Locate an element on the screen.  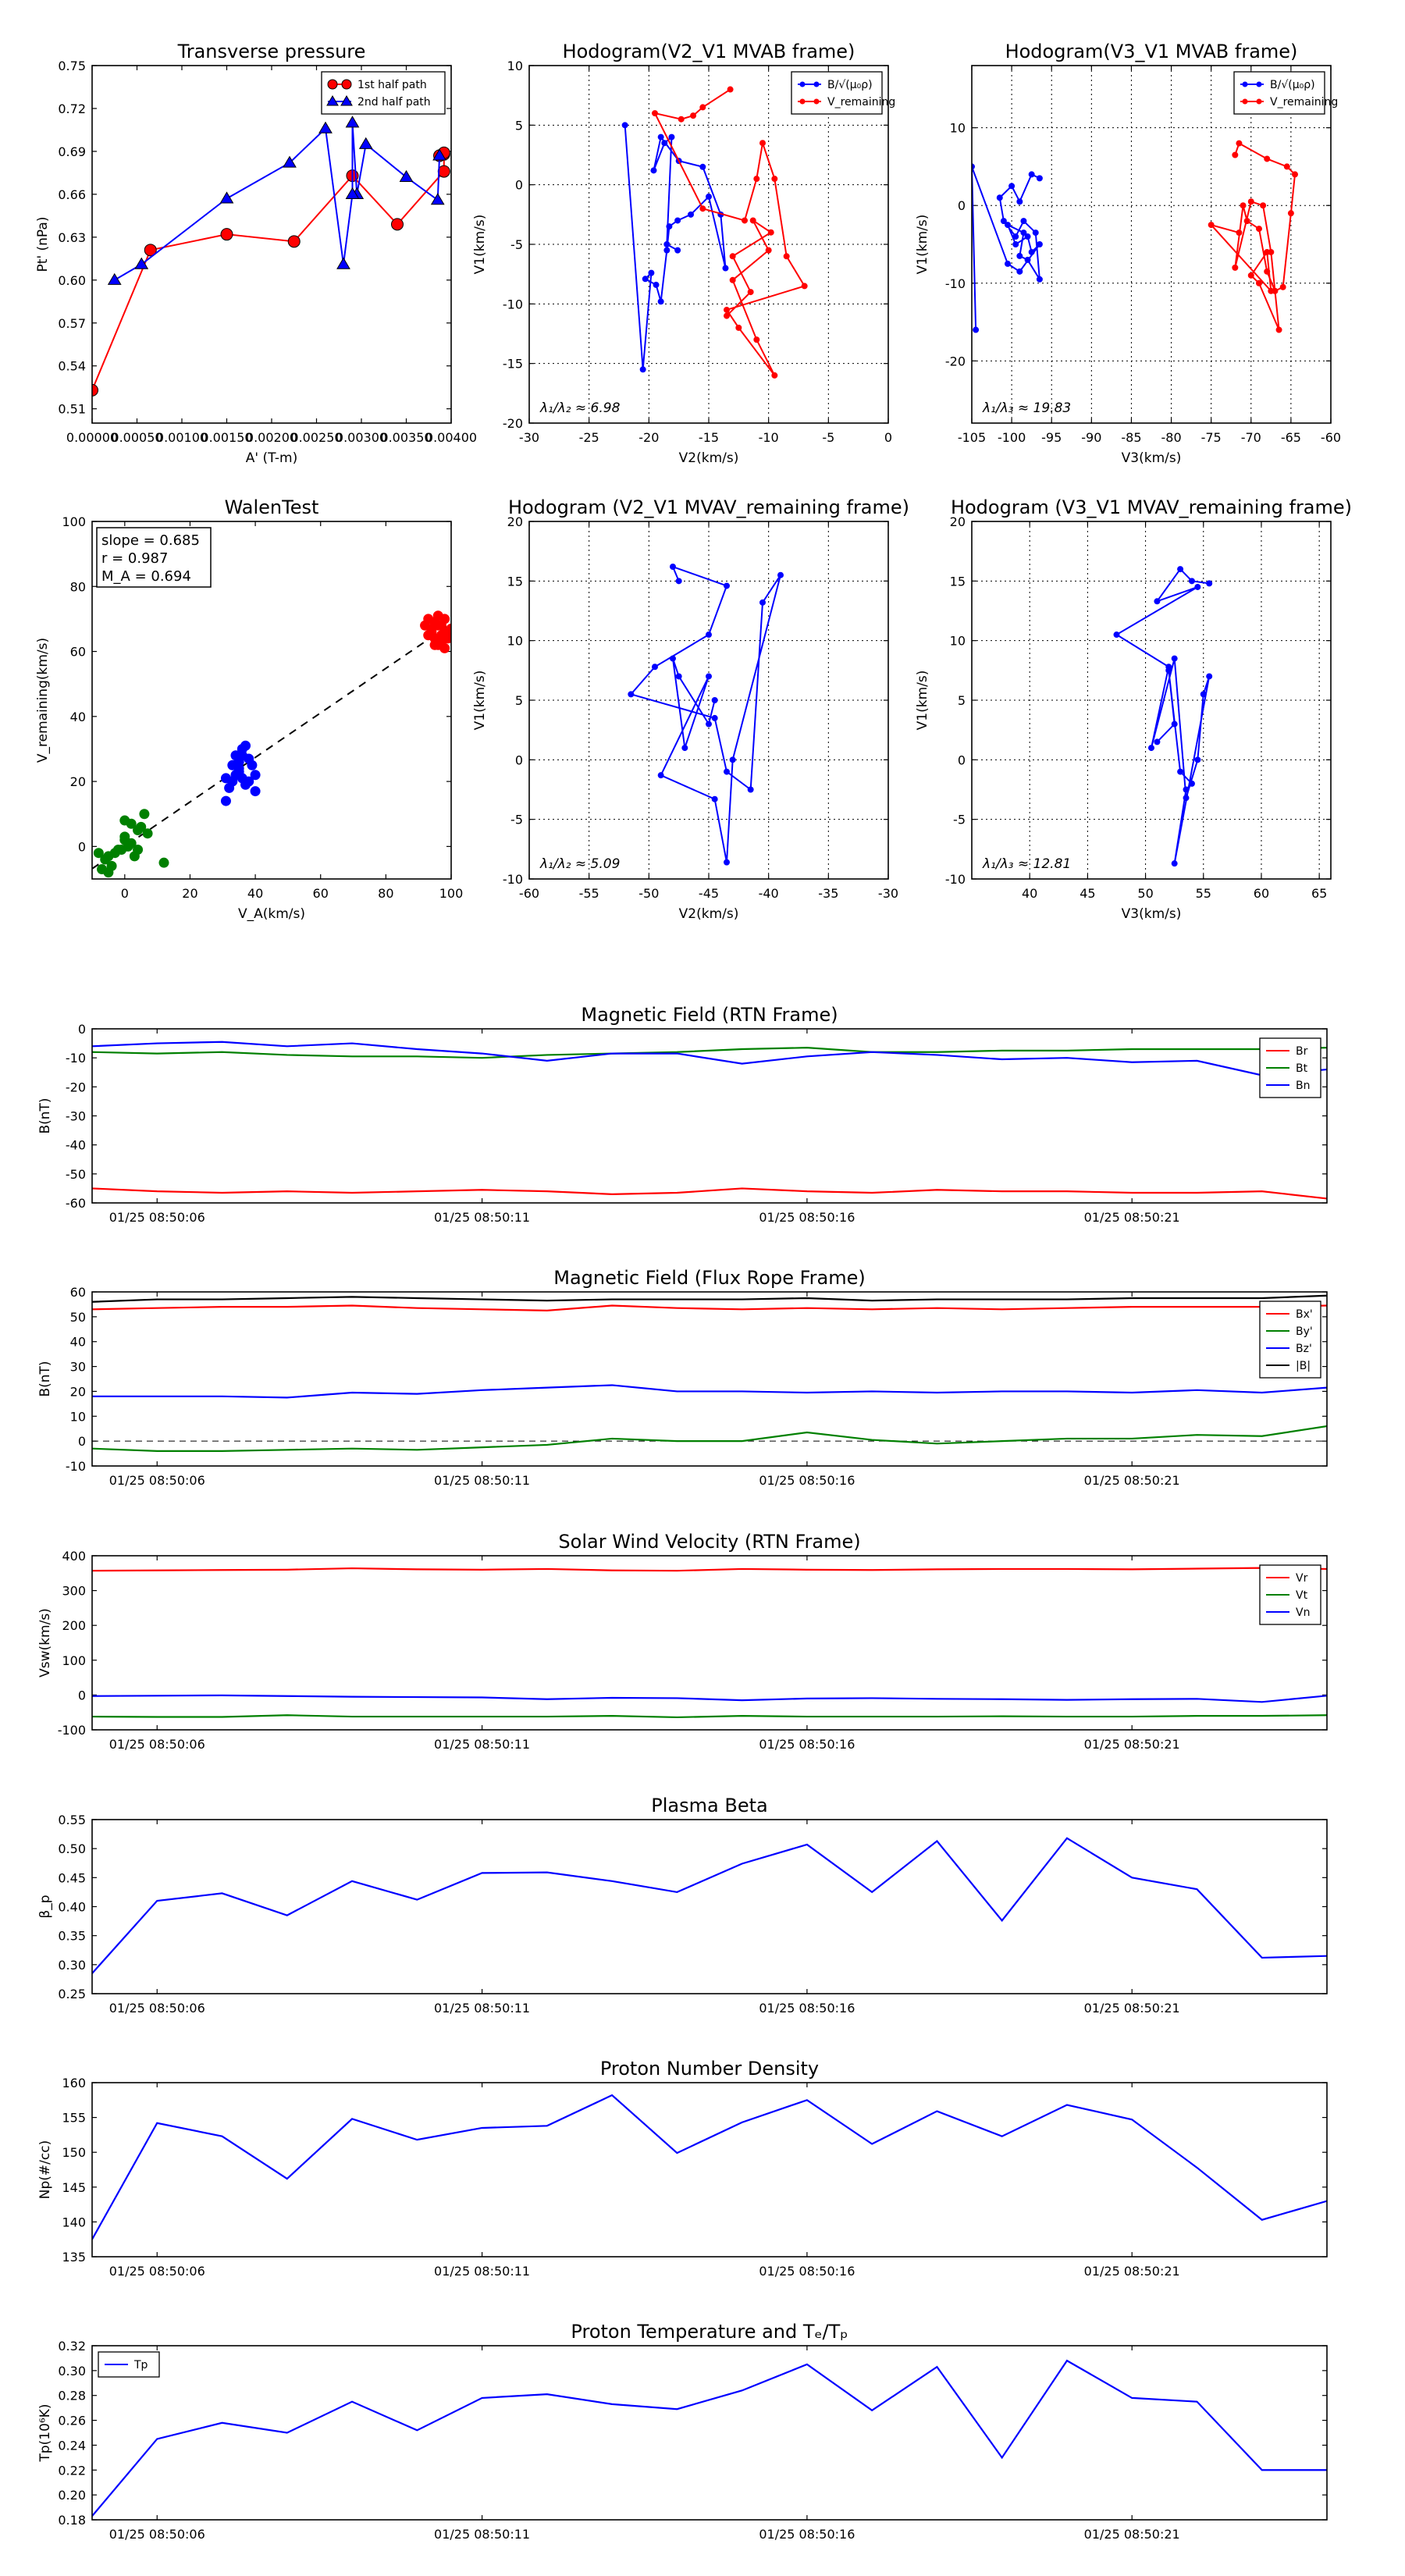
y-tick-label: 160 is located at coordinates (74, 2083).